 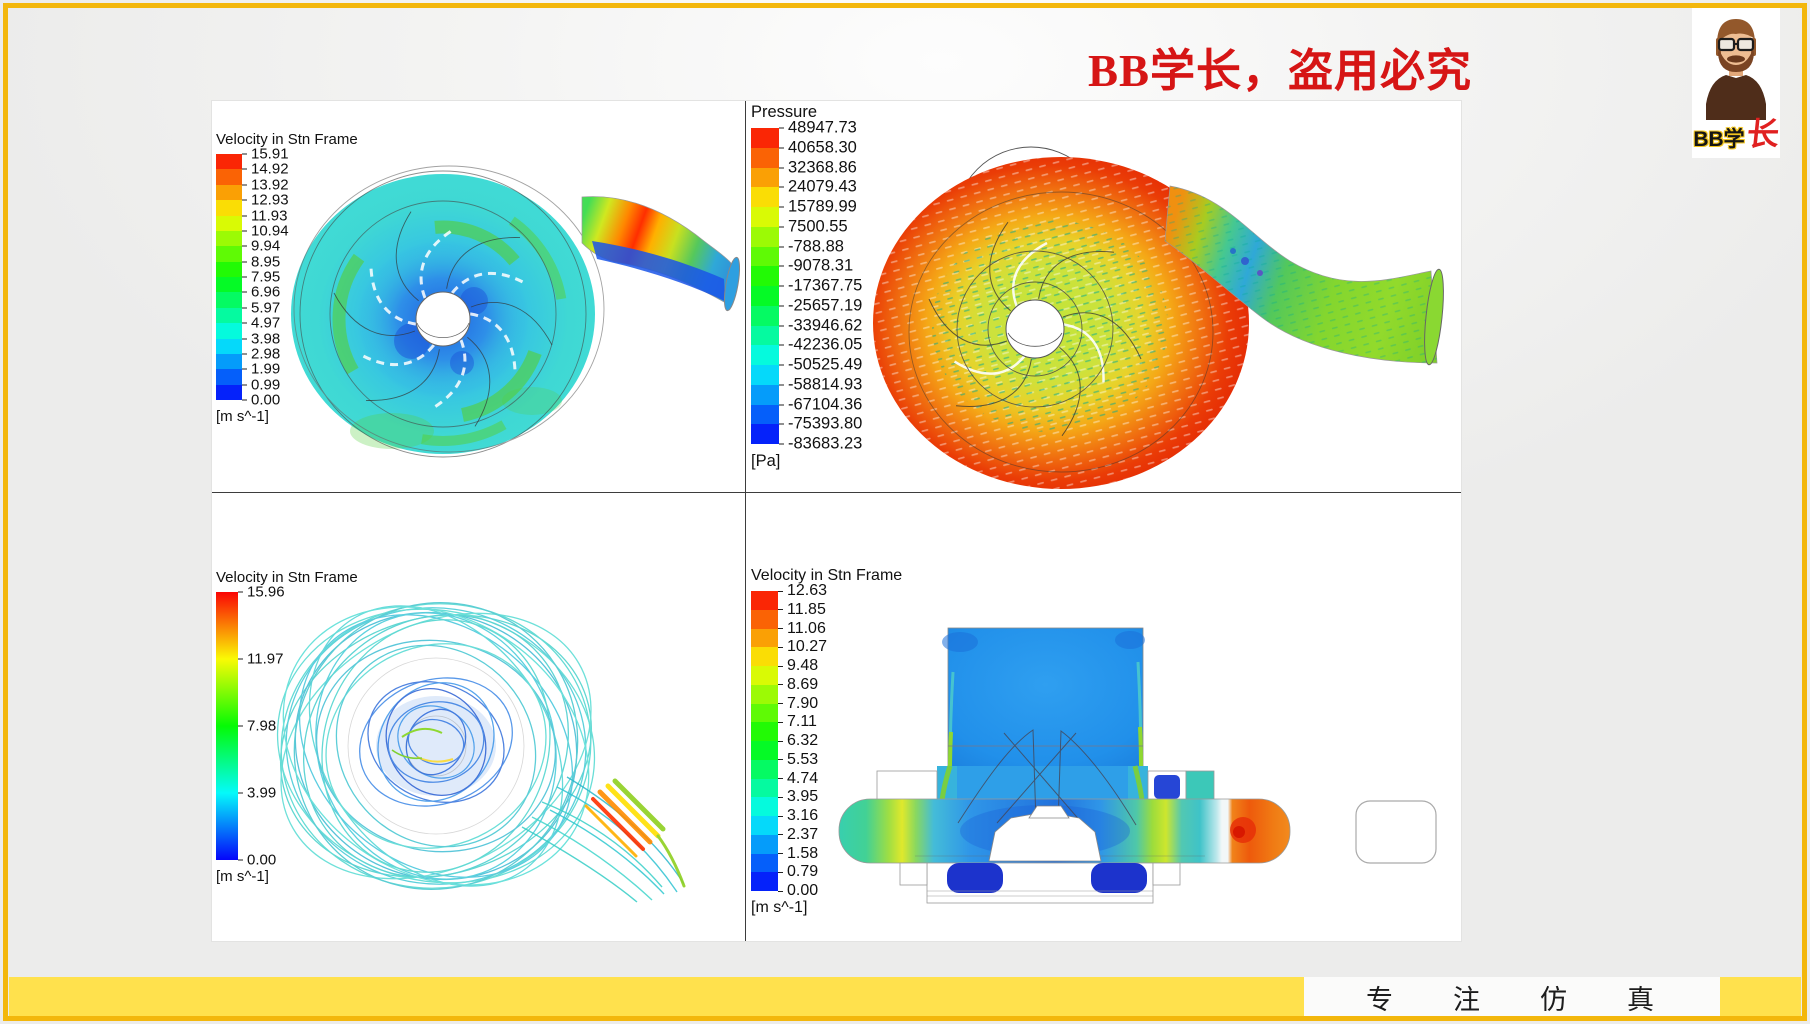 I want to click on avatar-icon, so click(x=1736, y=64).